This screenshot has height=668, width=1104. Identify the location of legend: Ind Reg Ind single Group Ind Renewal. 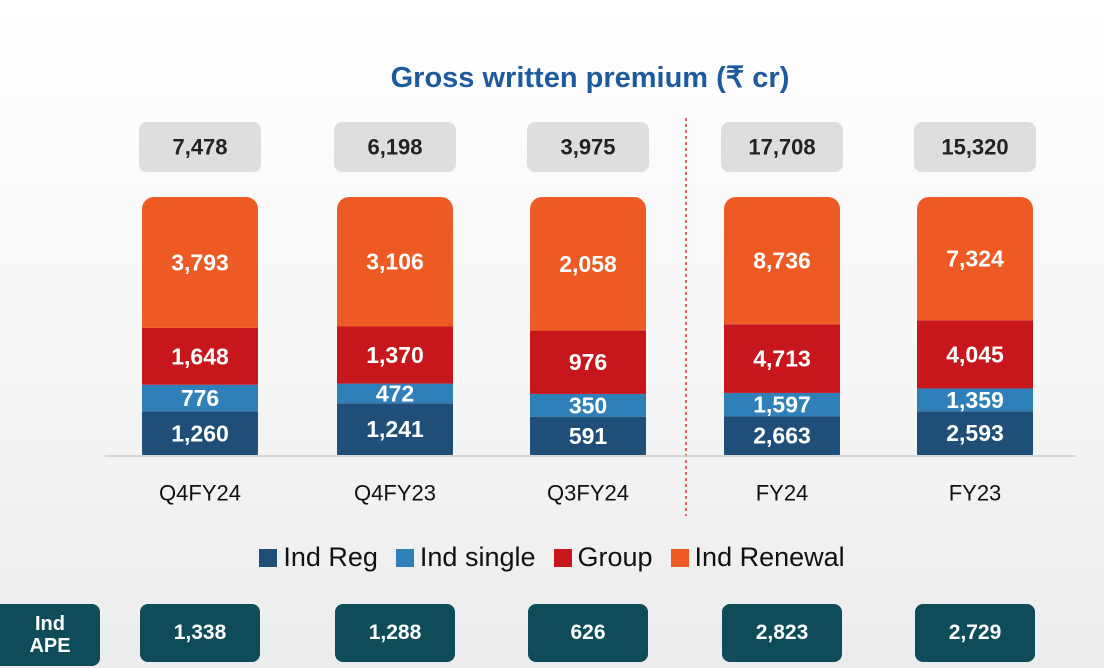
(552, 557).